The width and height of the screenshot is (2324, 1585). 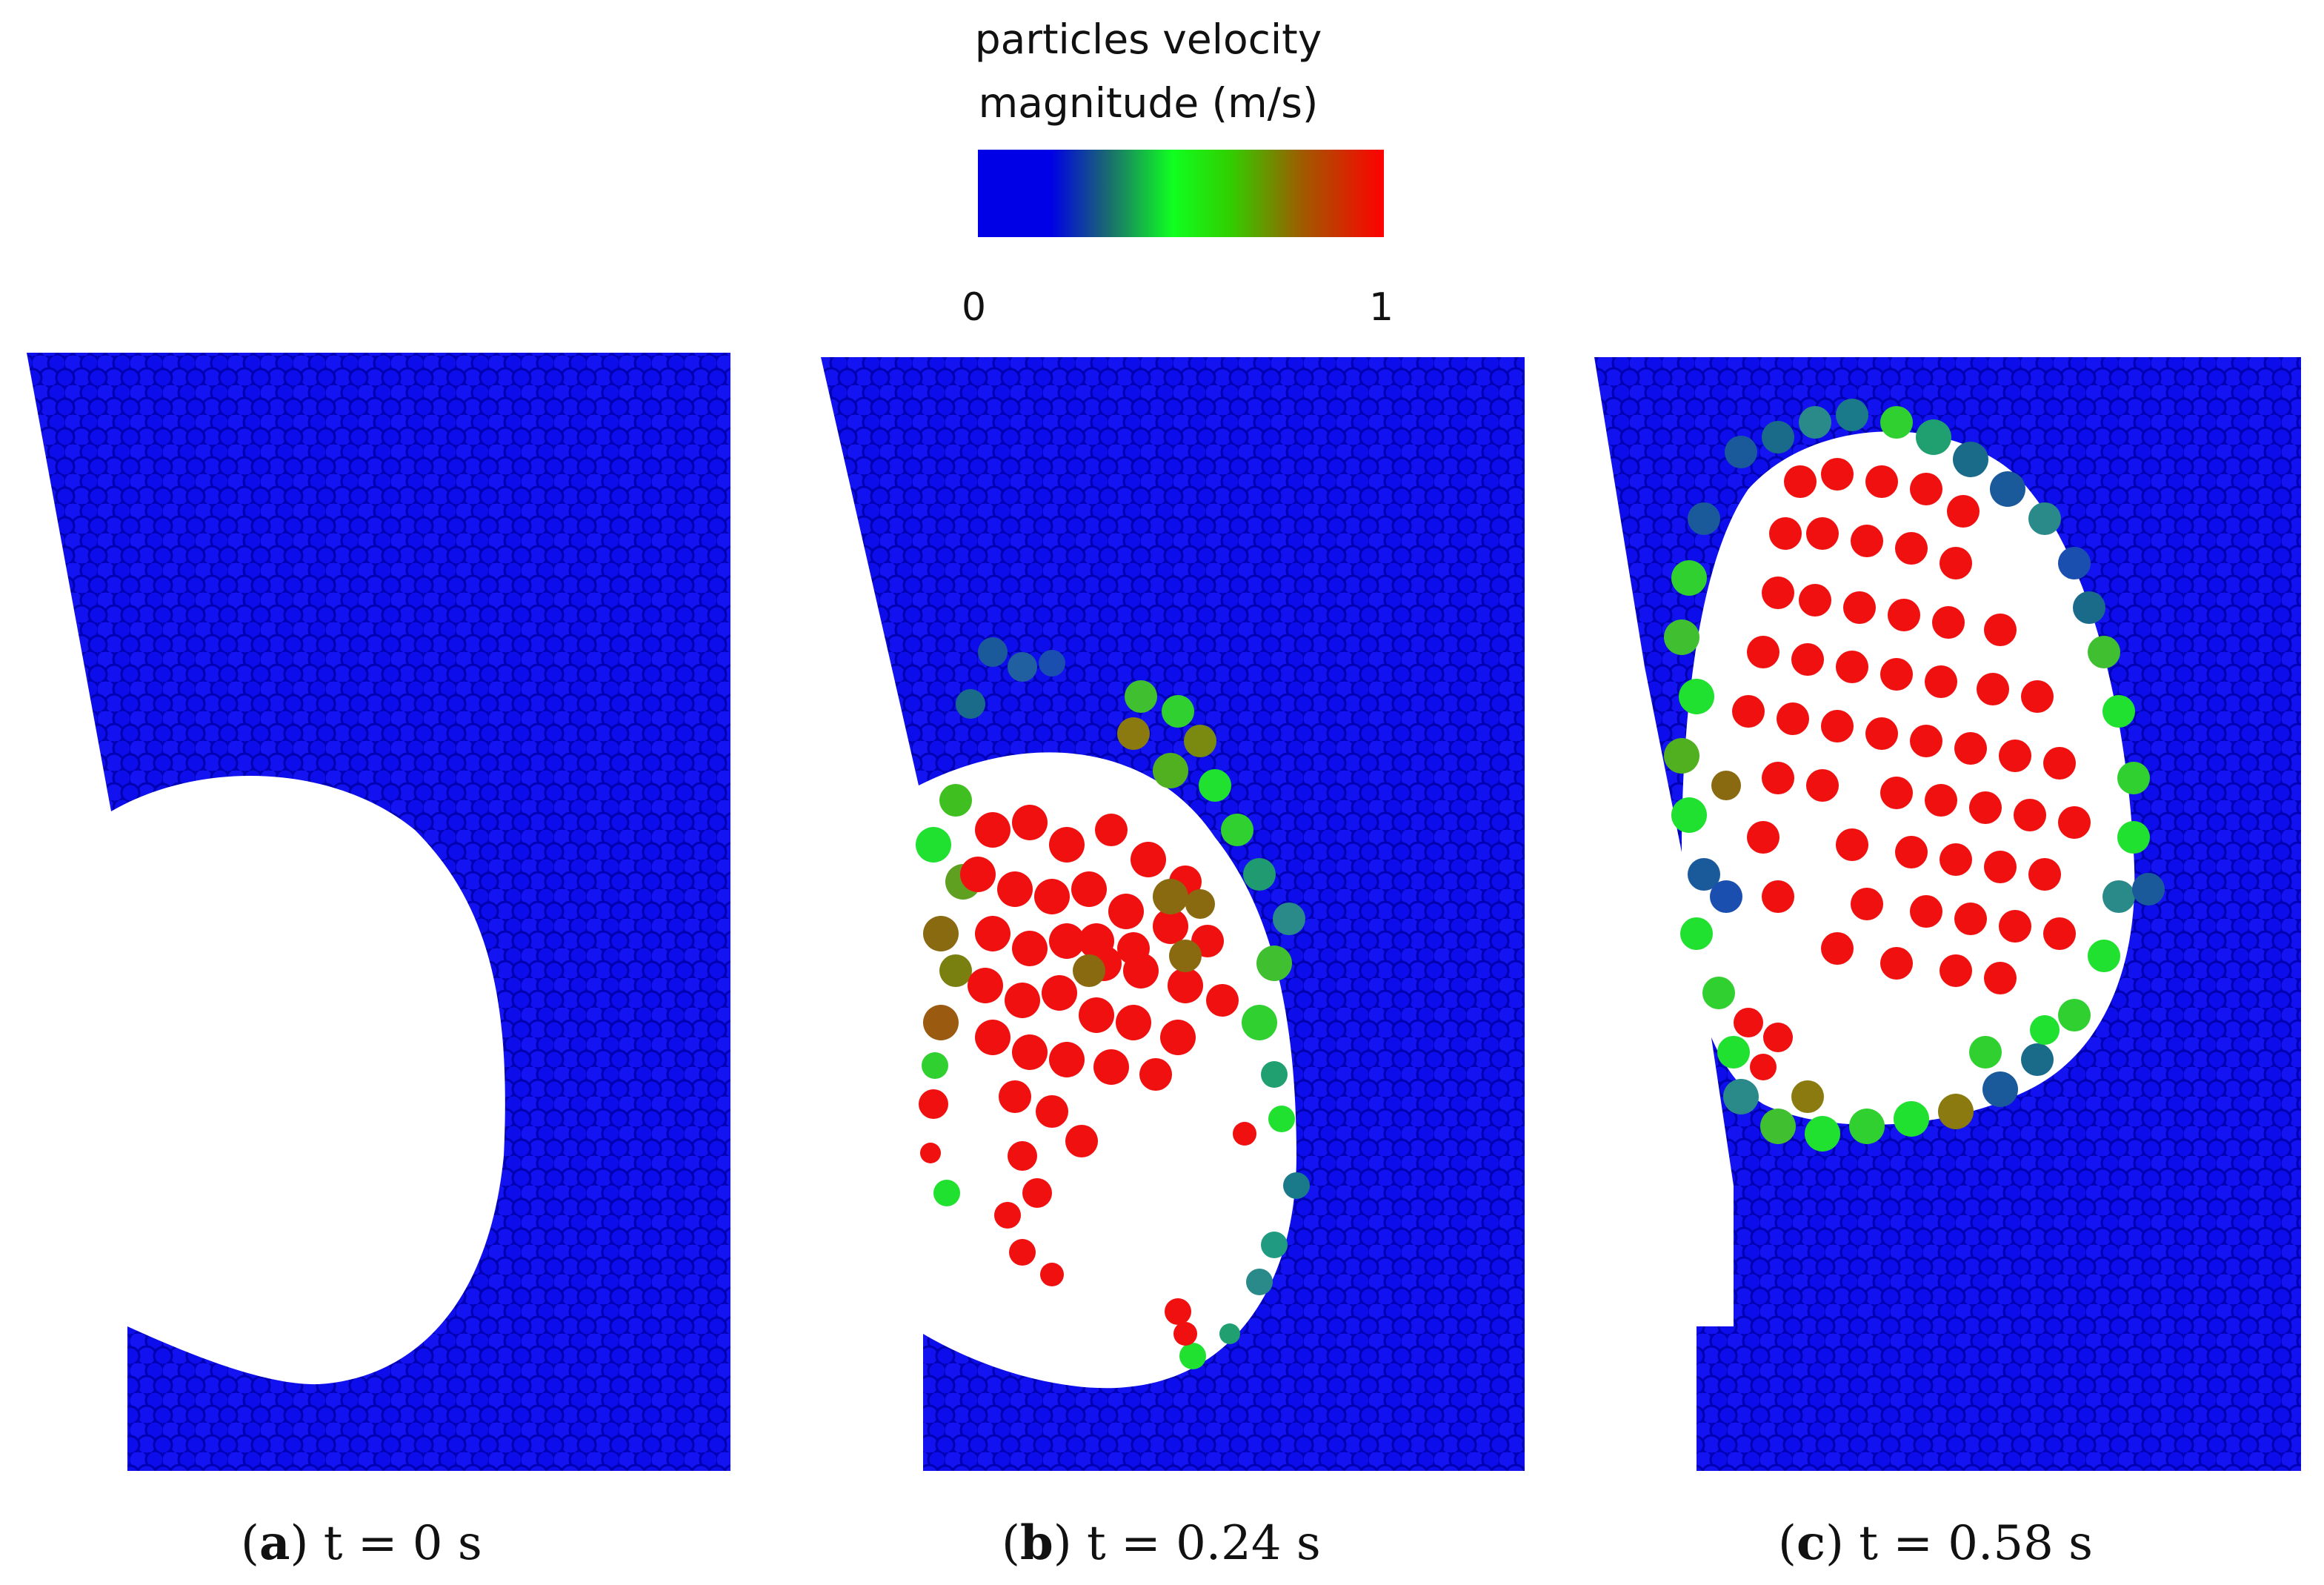 I want to click on panel-c-edge-particles, so click(x=1914, y=775).